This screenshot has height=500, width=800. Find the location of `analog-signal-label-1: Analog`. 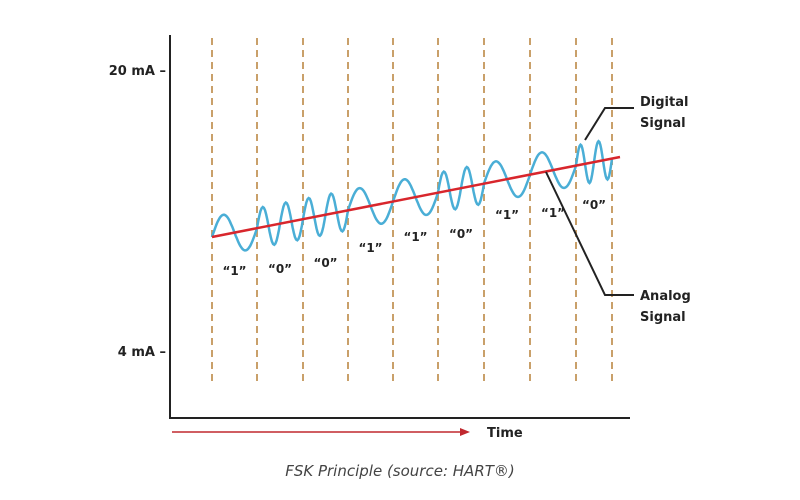

analog-signal-label-1: Analog is located at coordinates (665, 296).